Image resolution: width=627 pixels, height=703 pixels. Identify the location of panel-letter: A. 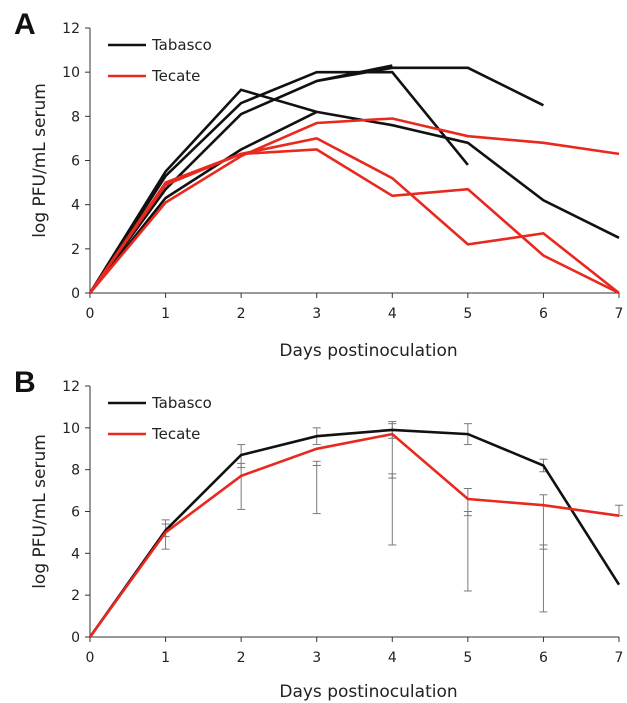
(25, 24).